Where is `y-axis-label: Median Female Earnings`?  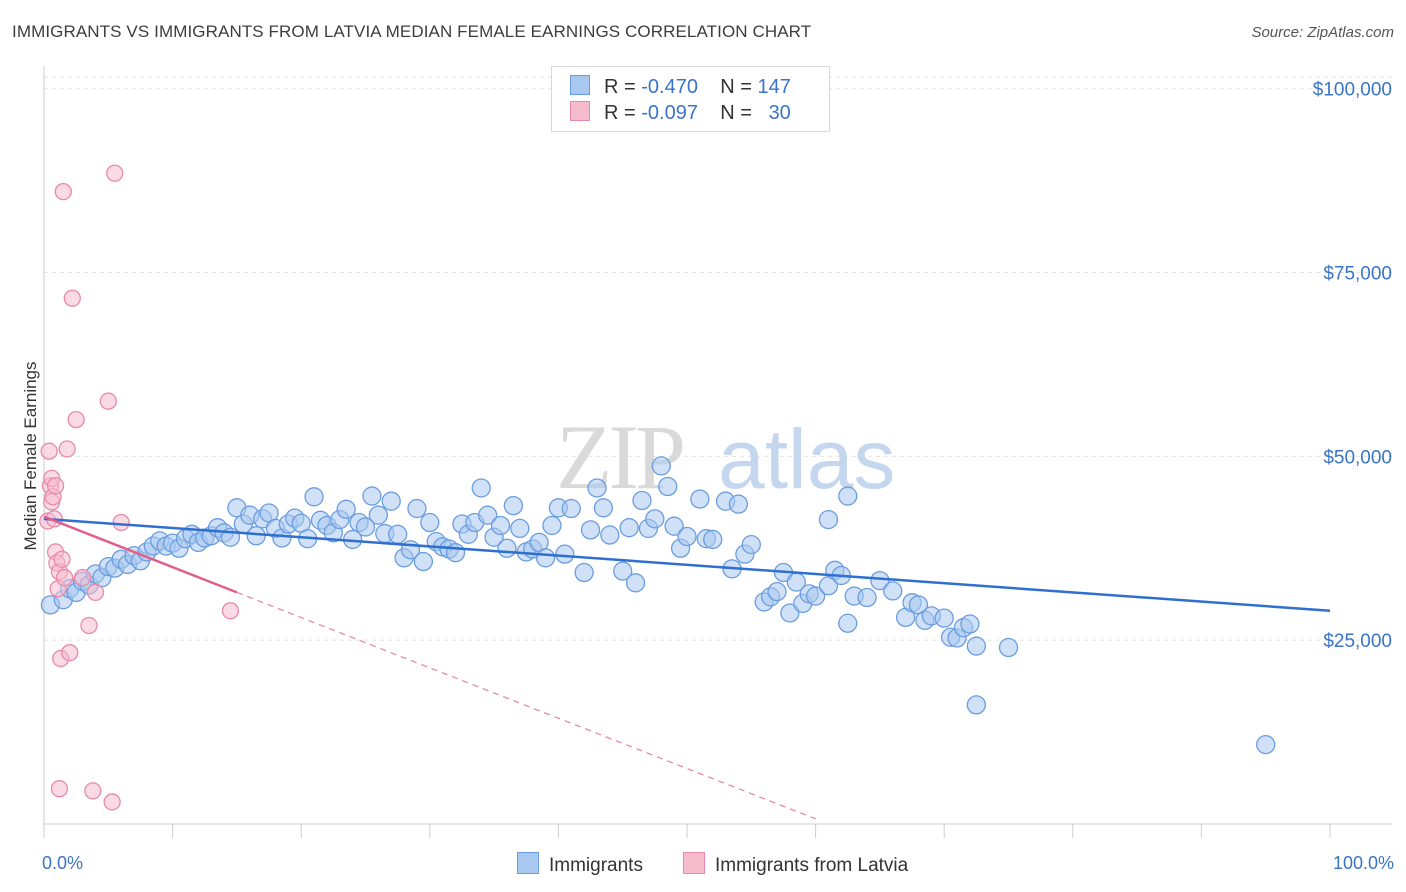 y-axis-label: Median Female Earnings is located at coordinates (30, 456).